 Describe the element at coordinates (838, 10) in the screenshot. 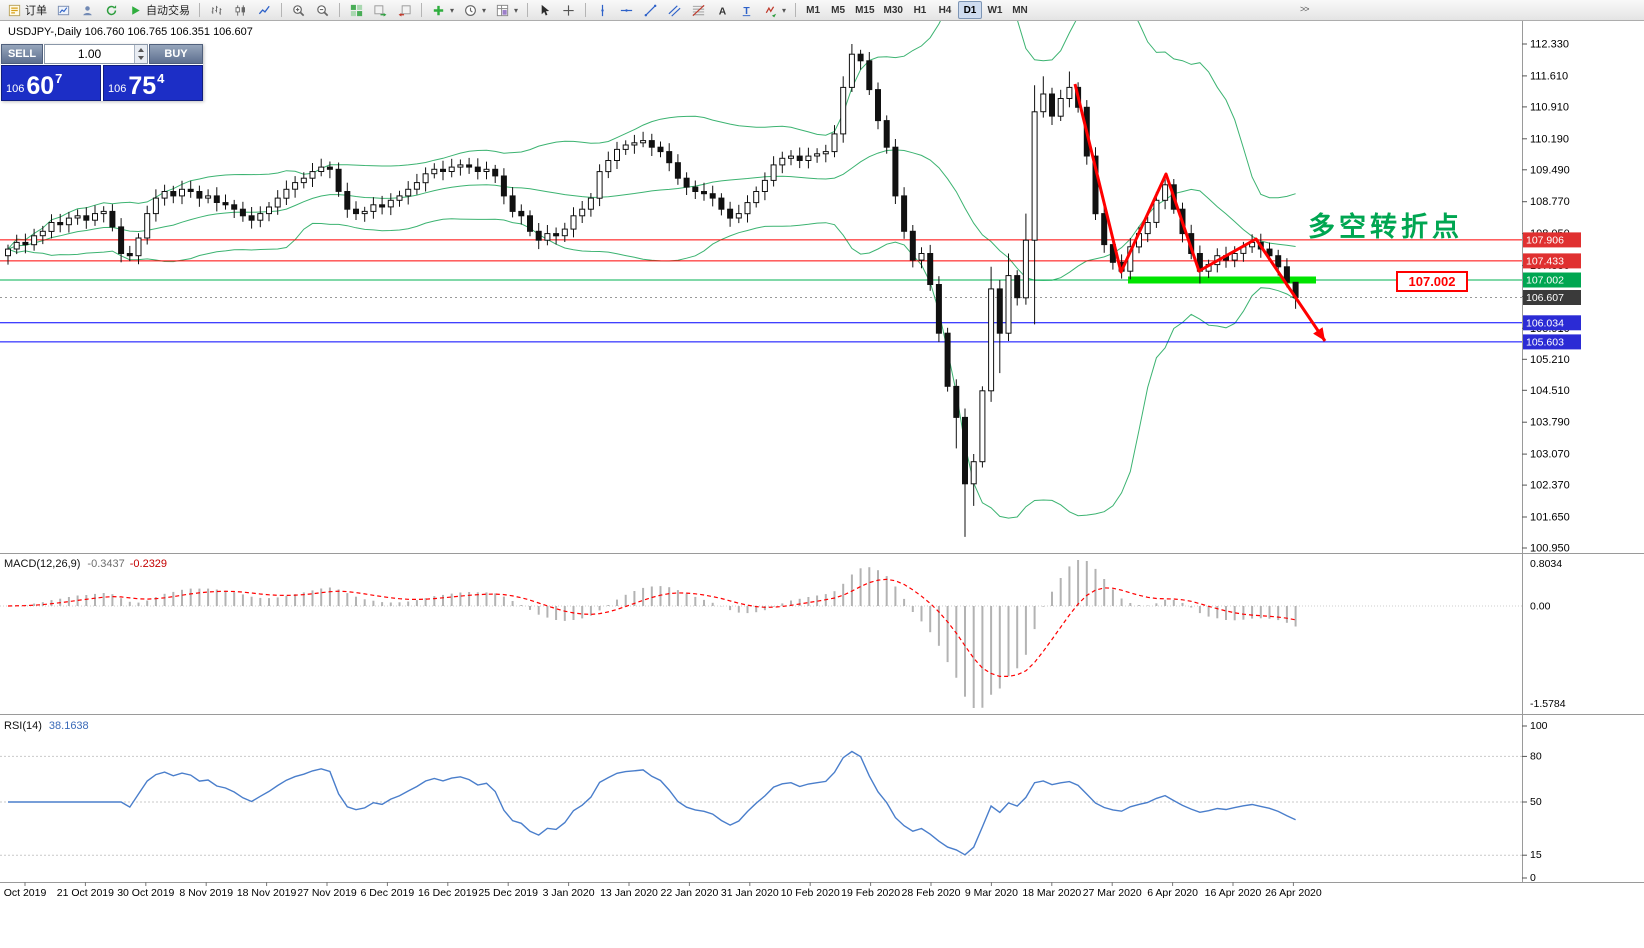

I see `timeframe-m5-button: M5` at that location.